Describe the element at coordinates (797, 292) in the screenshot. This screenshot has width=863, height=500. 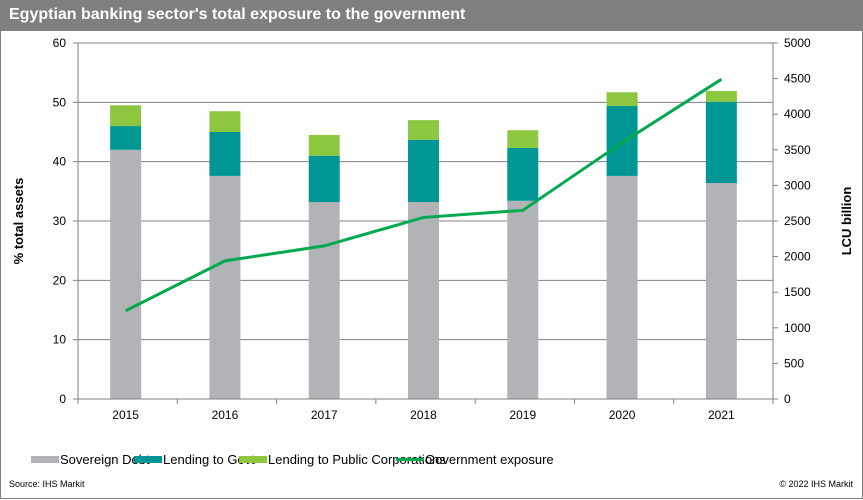
I see `y-tick-label-right: 1500` at that location.